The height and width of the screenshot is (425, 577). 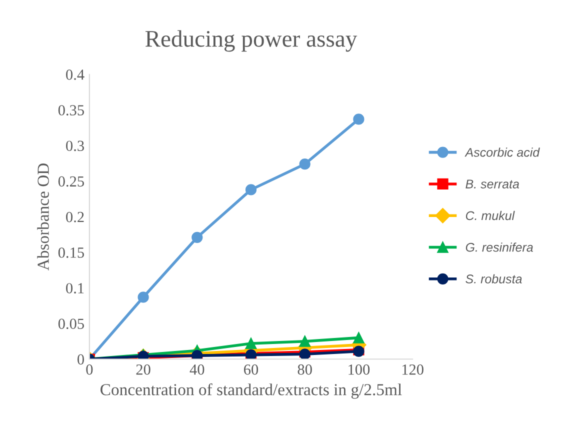 What do you see at coordinates (499, 247) in the screenshot?
I see `legend-label: G. resinifera` at bounding box center [499, 247].